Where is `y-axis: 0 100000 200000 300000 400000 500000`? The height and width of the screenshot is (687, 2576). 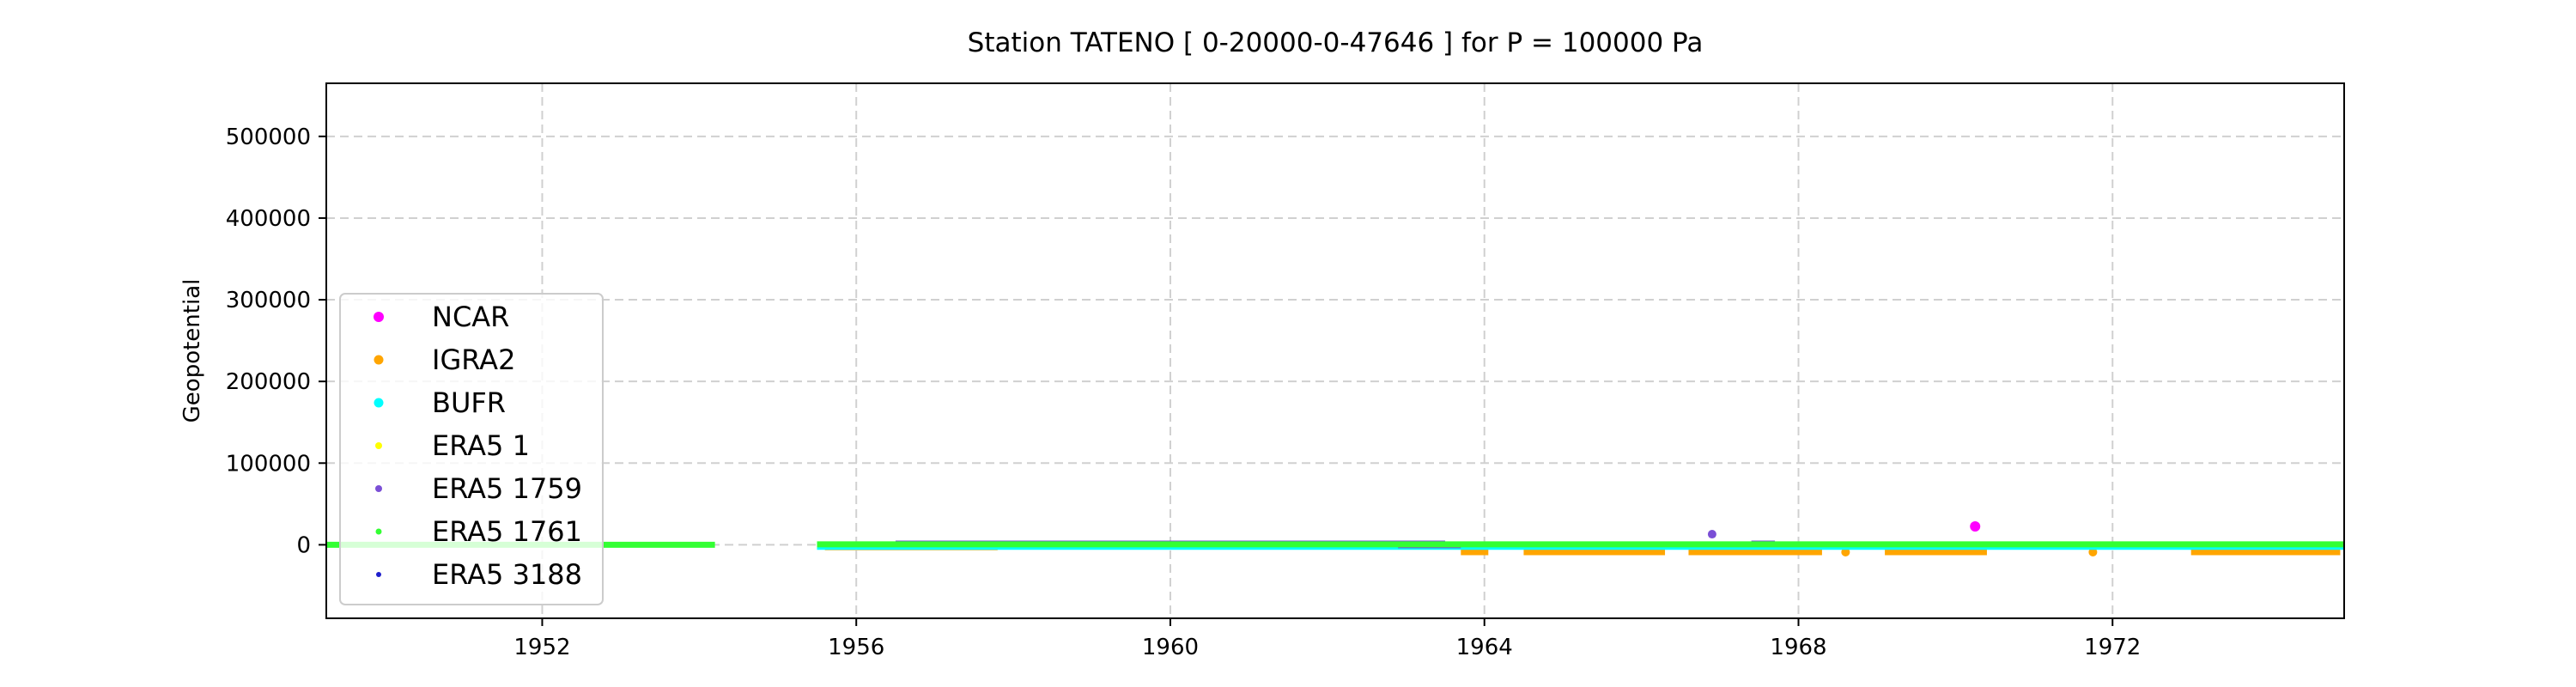 y-axis: 0 100000 200000 300000 400000 500000 is located at coordinates (276, 341).